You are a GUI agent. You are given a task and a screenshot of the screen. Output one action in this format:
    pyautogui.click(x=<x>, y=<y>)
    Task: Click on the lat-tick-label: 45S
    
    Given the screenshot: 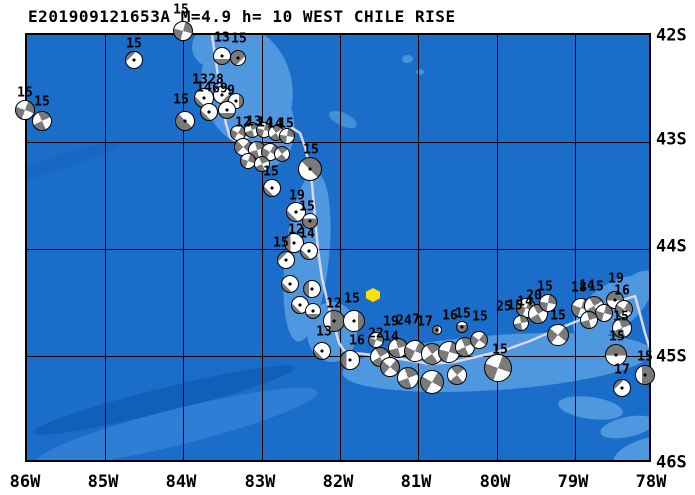 What is the action you would take?
    pyautogui.click(x=671, y=356)
    